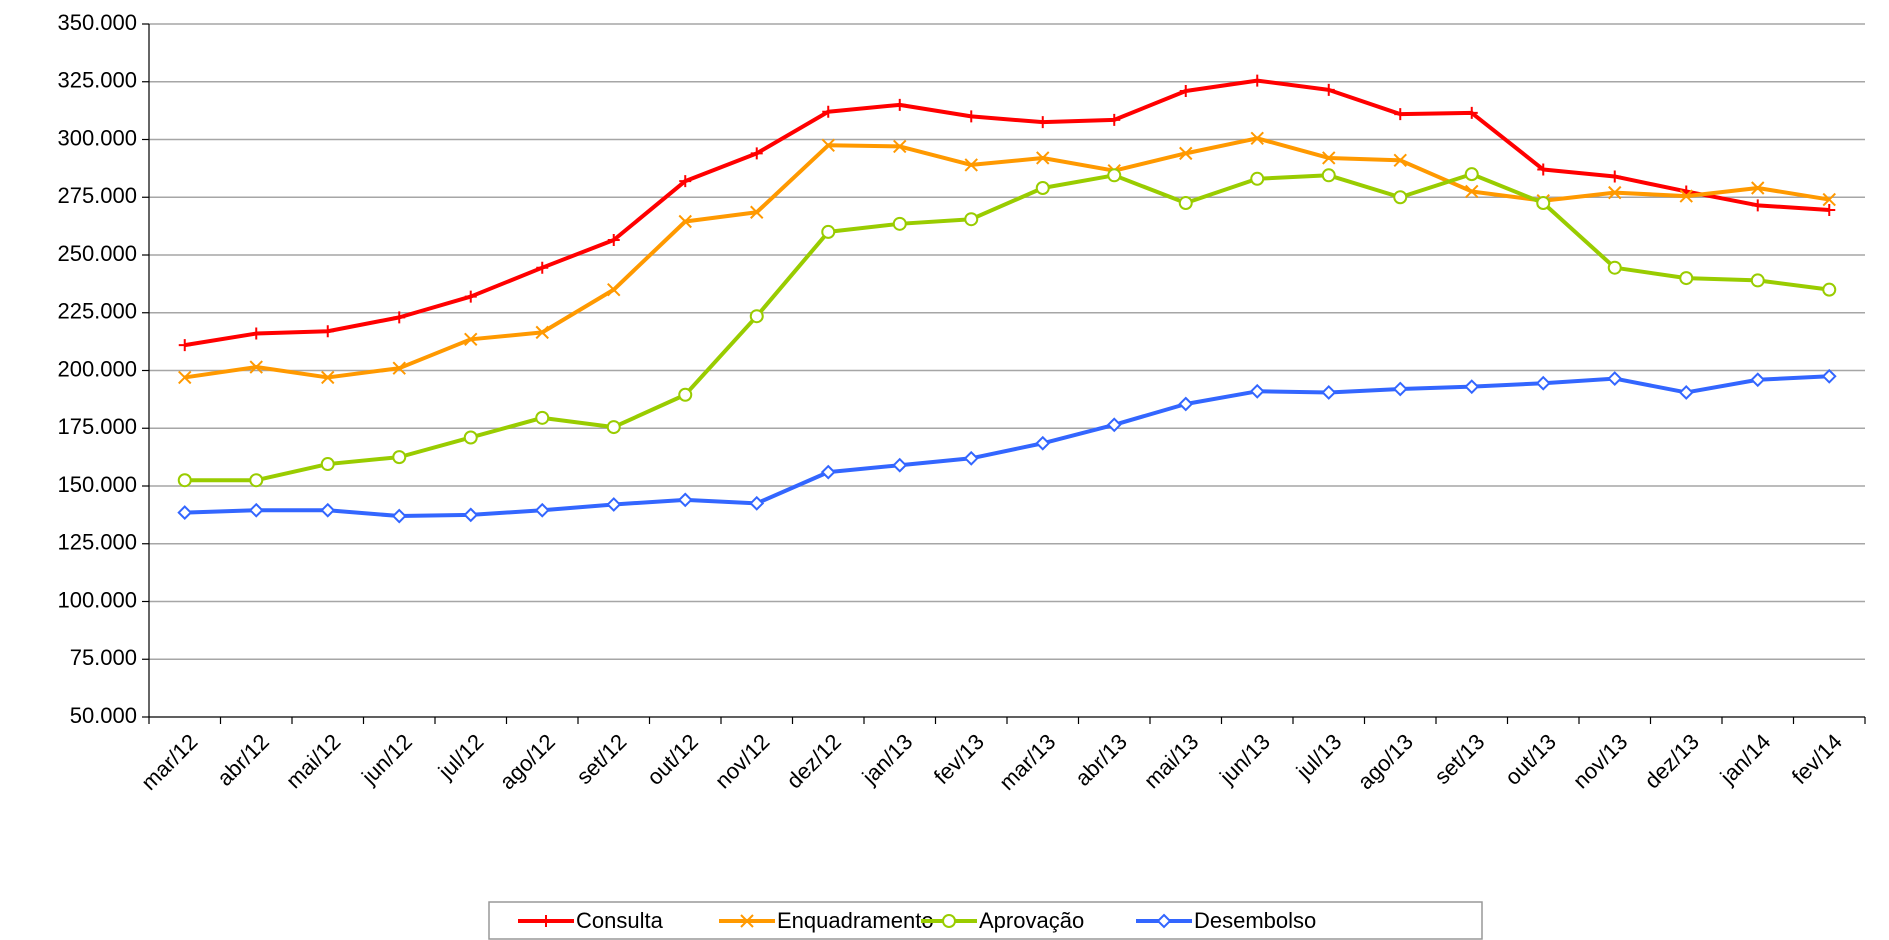 Image resolution: width=1889 pixels, height=940 pixels. Describe the element at coordinates (1255, 920) in the screenshot. I see `legend-label: Desembolso` at that location.